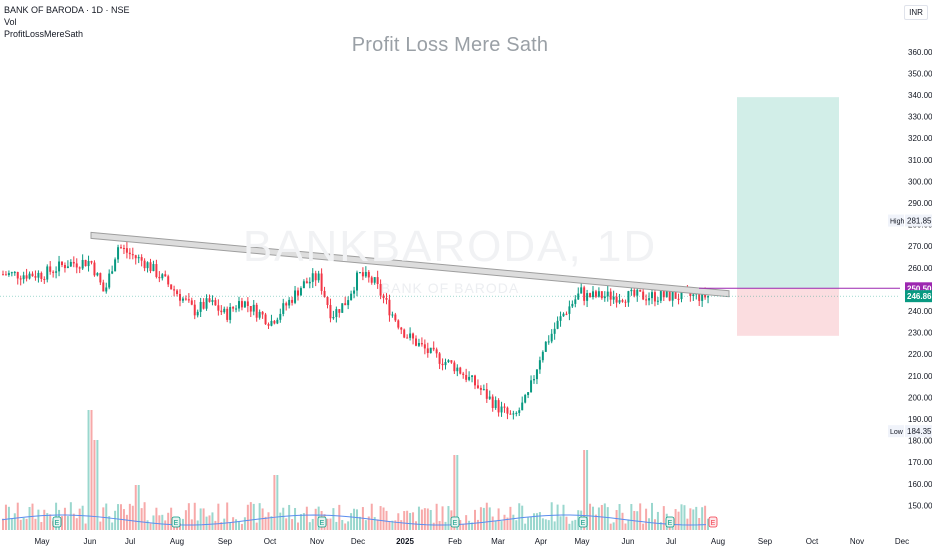  Describe the element at coordinates (670, 523) in the screenshot. I see `earnings-marker-text: E` at that location.